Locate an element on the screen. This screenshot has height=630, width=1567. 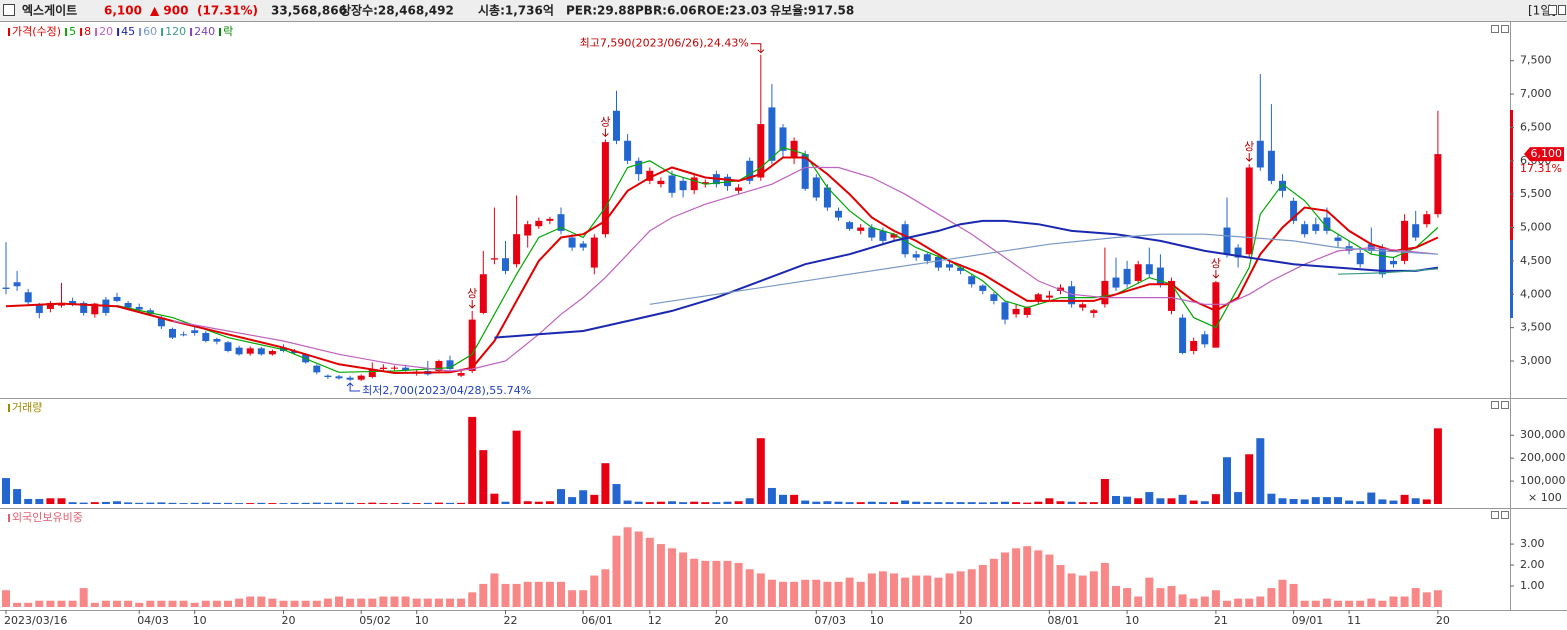
x-tick-label: 20 is located at coordinates (289, 620).